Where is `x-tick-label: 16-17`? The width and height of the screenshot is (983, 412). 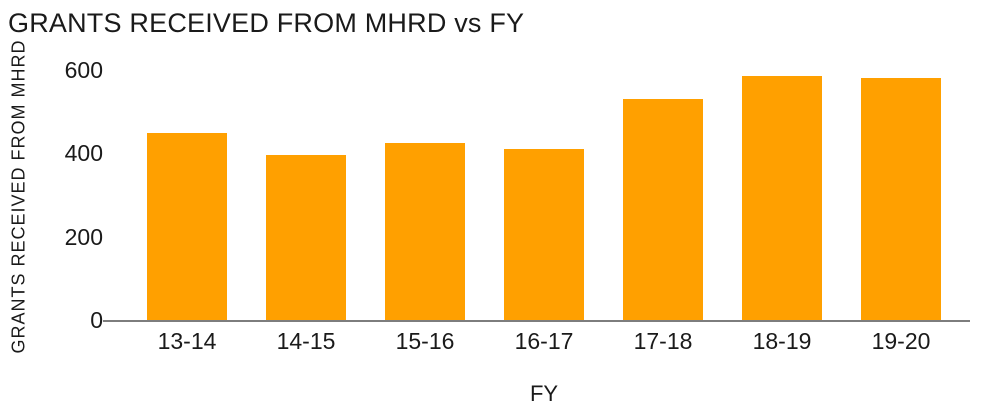
x-tick-label: 16-17 is located at coordinates (544, 341).